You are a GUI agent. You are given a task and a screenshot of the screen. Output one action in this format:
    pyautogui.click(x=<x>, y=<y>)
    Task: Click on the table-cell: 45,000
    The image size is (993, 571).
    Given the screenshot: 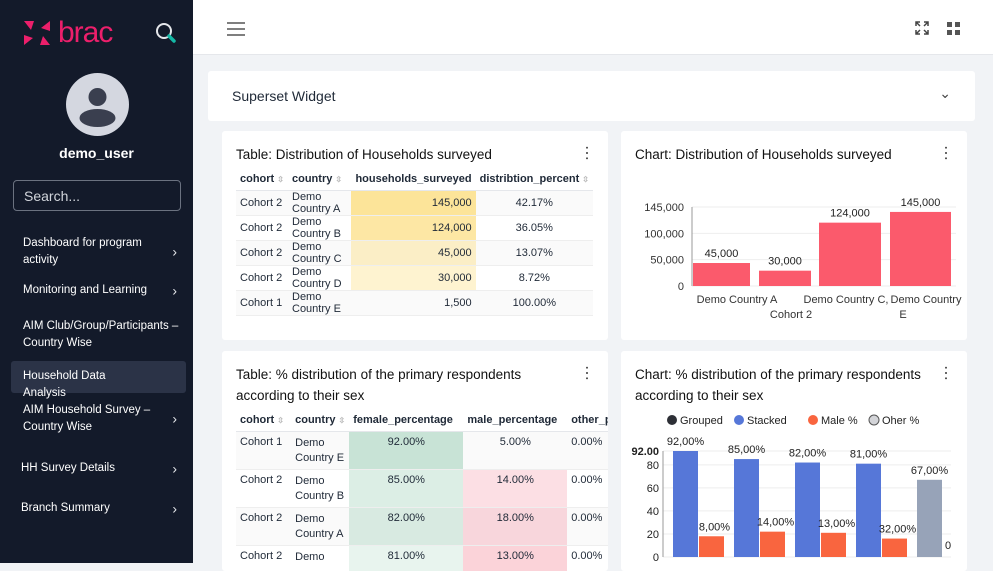 What is the action you would take?
    pyautogui.click(x=413, y=253)
    